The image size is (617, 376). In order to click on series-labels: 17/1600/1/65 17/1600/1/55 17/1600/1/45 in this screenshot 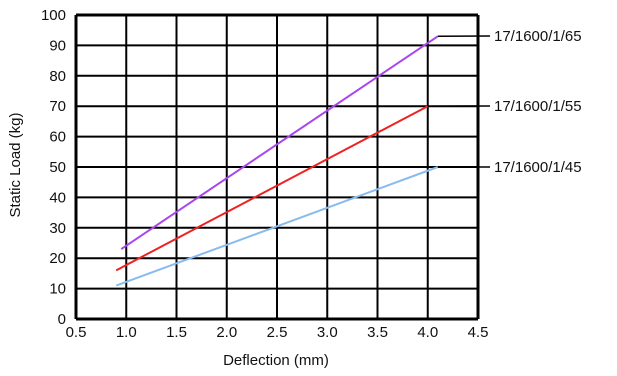, I will do `click(538, 102)`.